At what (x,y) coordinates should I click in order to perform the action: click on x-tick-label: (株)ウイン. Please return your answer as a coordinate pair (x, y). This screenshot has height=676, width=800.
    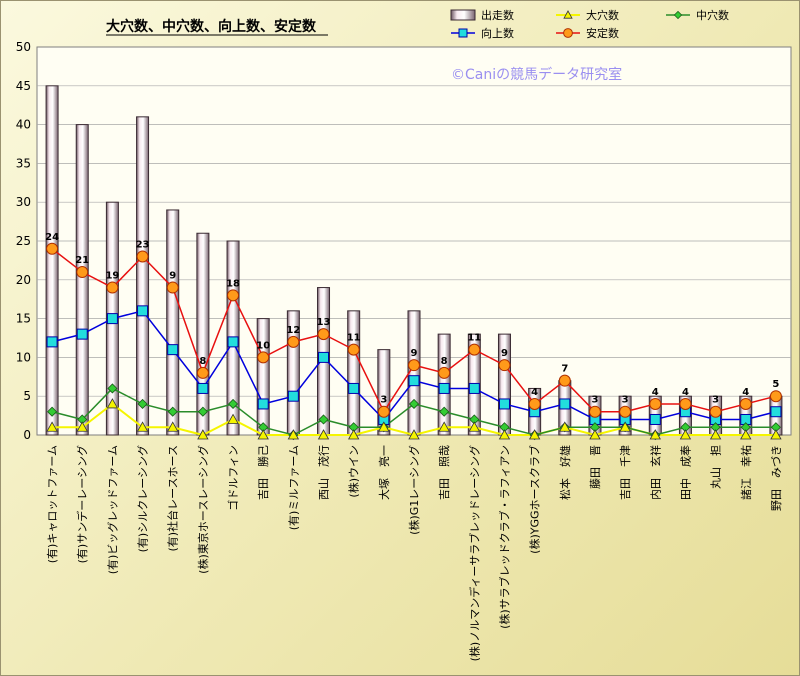
    Looking at the image, I should click on (354, 471).